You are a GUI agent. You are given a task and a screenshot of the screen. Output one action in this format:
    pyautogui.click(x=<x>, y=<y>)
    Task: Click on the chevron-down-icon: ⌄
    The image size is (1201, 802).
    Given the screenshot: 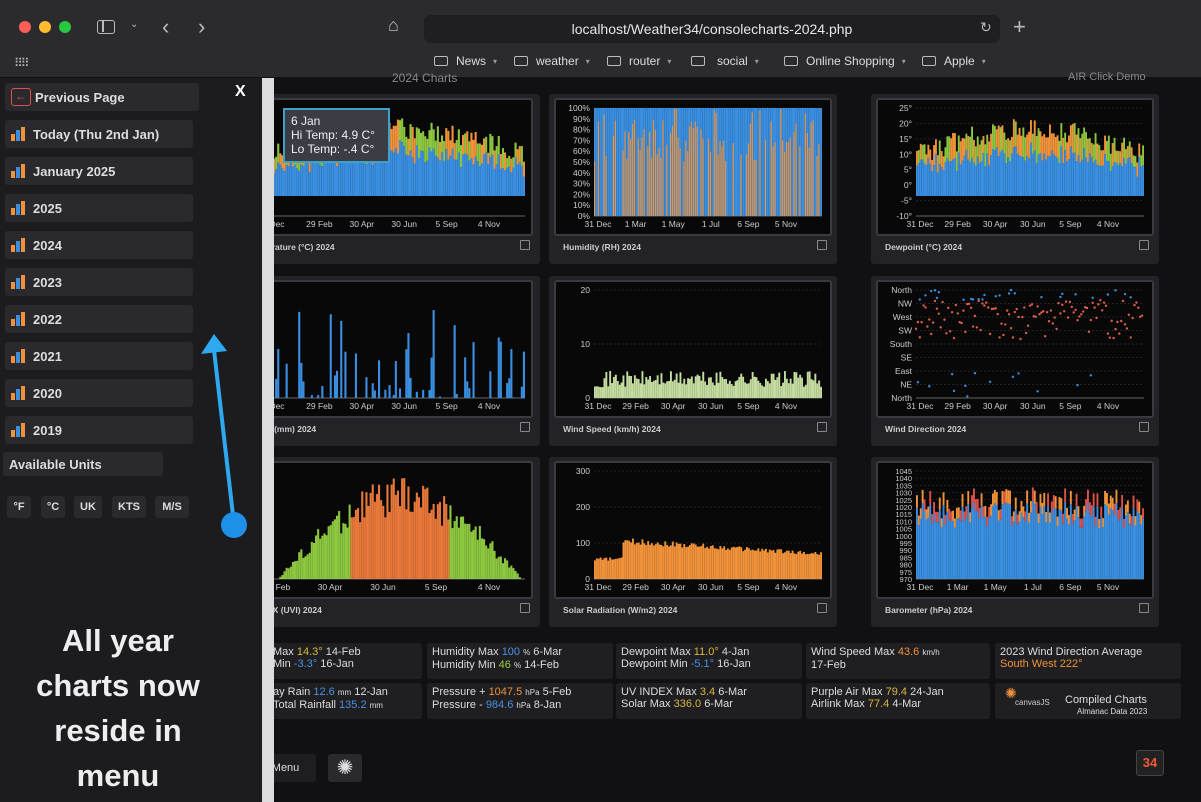 What is the action you would take?
    pyautogui.click(x=134, y=24)
    